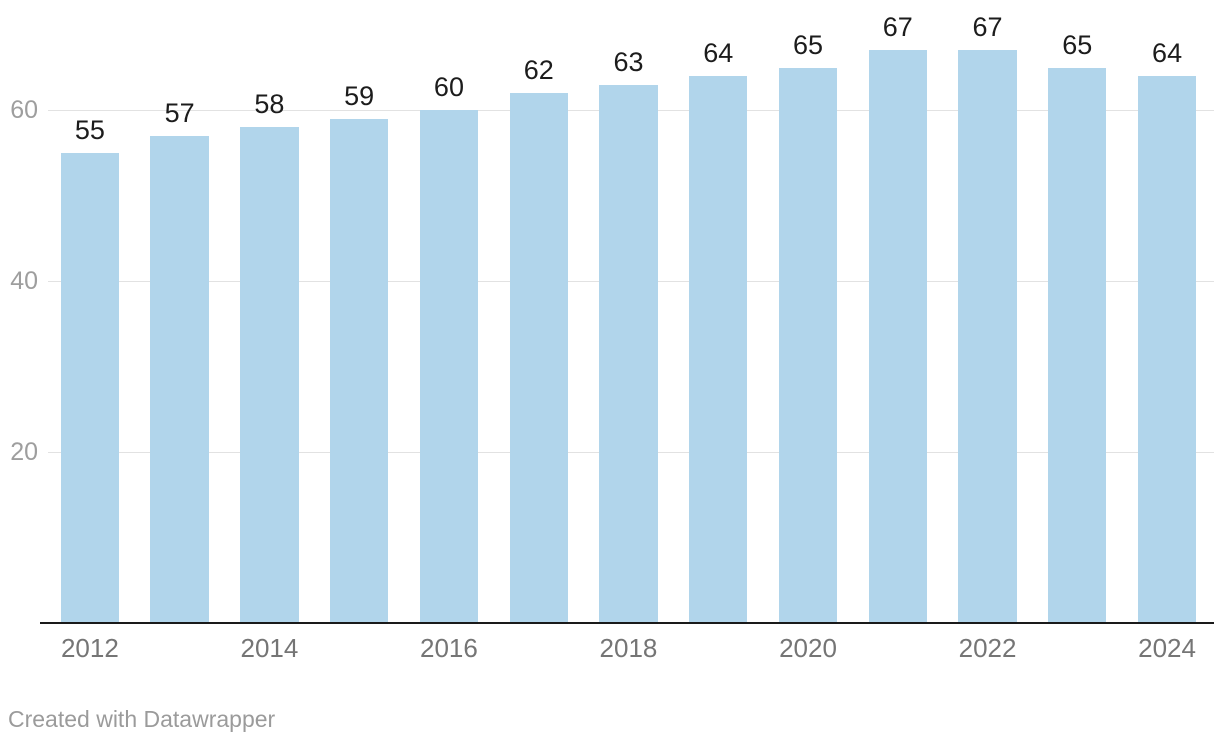  I want to click on bar-value-label-2024: 64, so click(1167, 53).